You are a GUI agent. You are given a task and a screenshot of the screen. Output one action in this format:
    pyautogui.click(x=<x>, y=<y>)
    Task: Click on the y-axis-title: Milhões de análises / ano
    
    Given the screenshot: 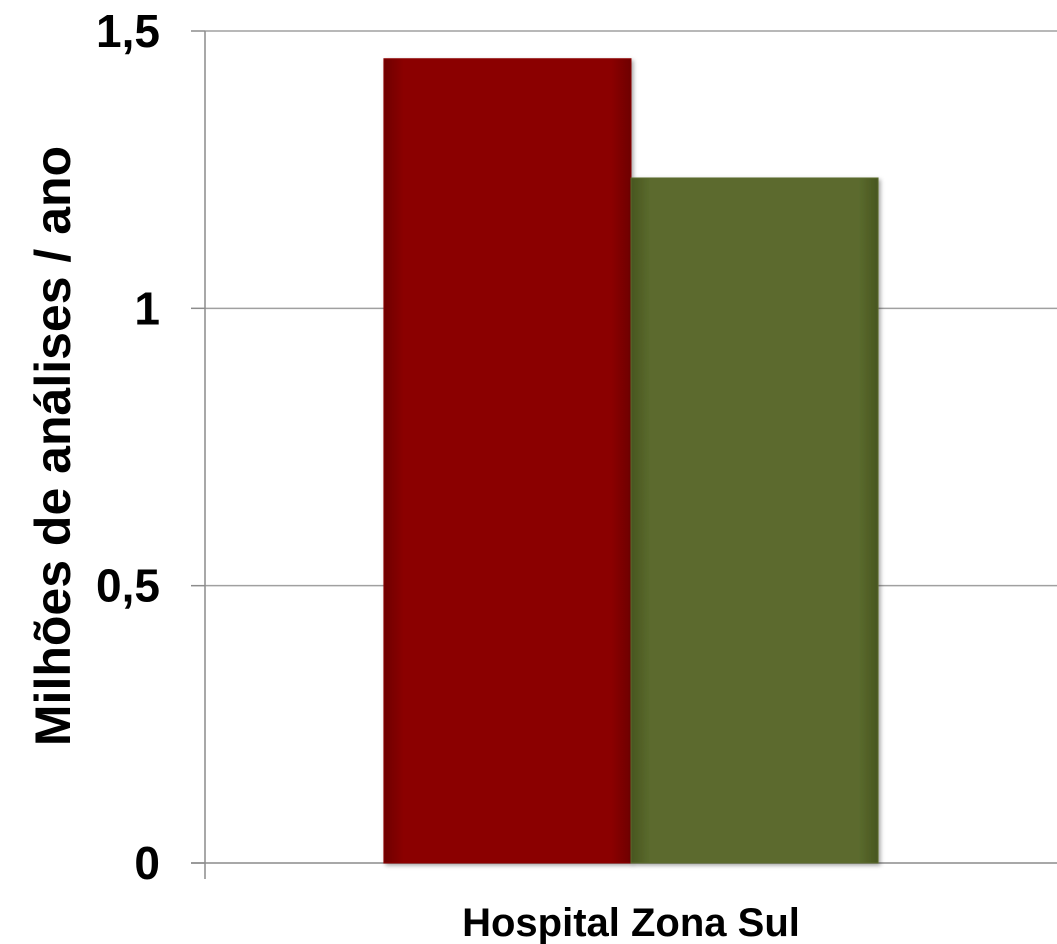 What is the action you would take?
    pyautogui.click(x=53, y=446)
    